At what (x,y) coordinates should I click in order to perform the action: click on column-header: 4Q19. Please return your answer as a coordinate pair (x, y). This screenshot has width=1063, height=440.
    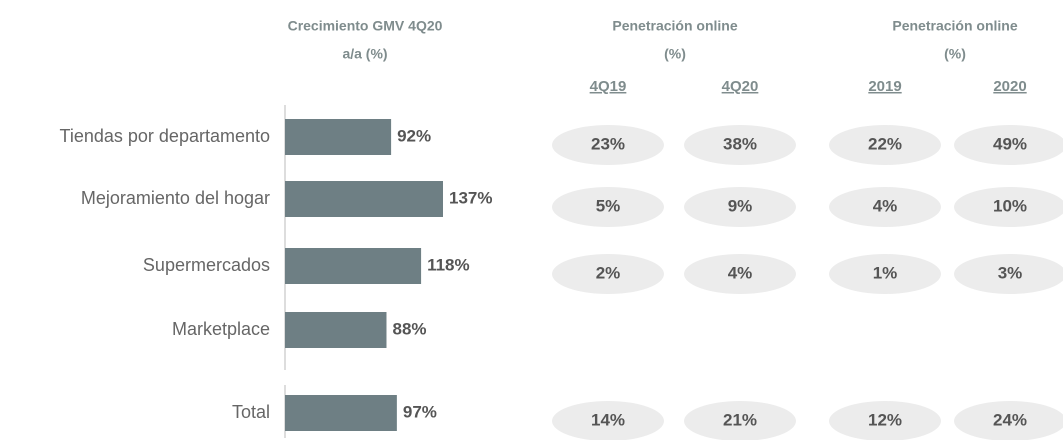
    Looking at the image, I should click on (608, 86).